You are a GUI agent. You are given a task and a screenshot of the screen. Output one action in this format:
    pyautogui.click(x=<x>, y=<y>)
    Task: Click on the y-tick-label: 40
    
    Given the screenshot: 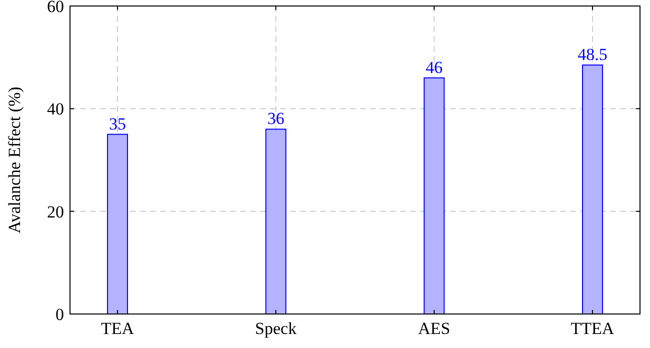 What is the action you would take?
    pyautogui.click(x=55, y=109)
    